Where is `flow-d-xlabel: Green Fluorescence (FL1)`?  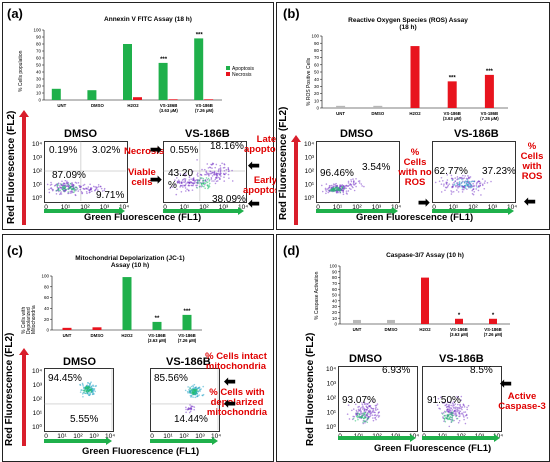 flow-d-xlabel: Green Fluorescence (FL1) is located at coordinates (433, 448).